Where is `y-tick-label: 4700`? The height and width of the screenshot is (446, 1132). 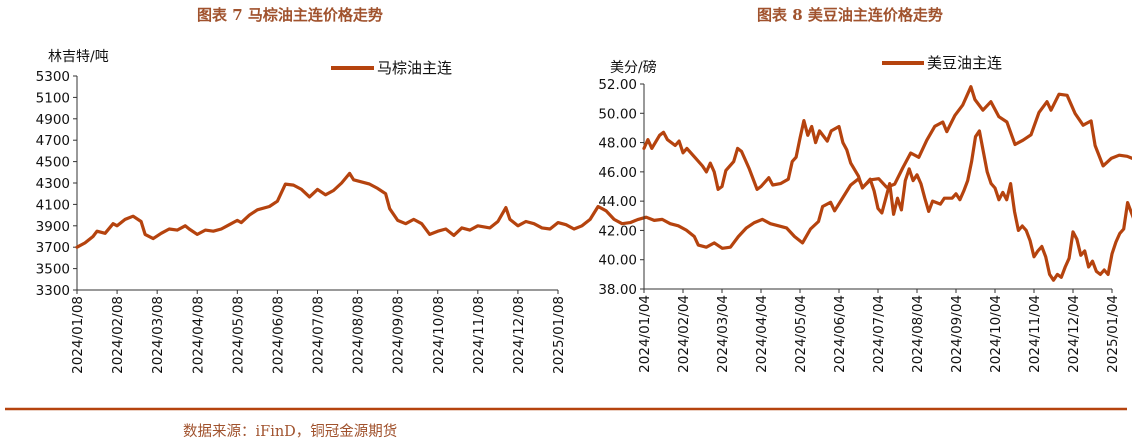 y-tick-label: 4700 is located at coordinates (53, 141).